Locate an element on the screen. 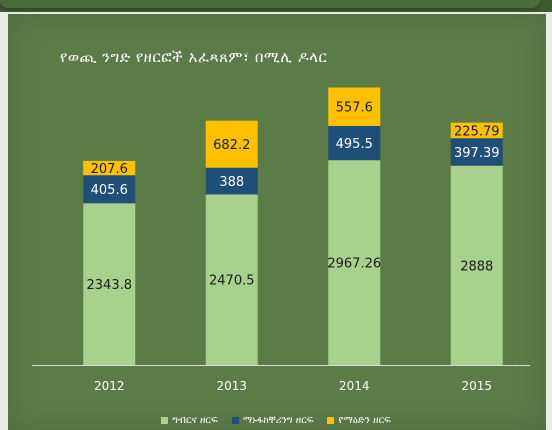 This screenshot has width=552, height=430. legend-item-mining: የማዕድን ዘርፍ is located at coordinates (359, 420).